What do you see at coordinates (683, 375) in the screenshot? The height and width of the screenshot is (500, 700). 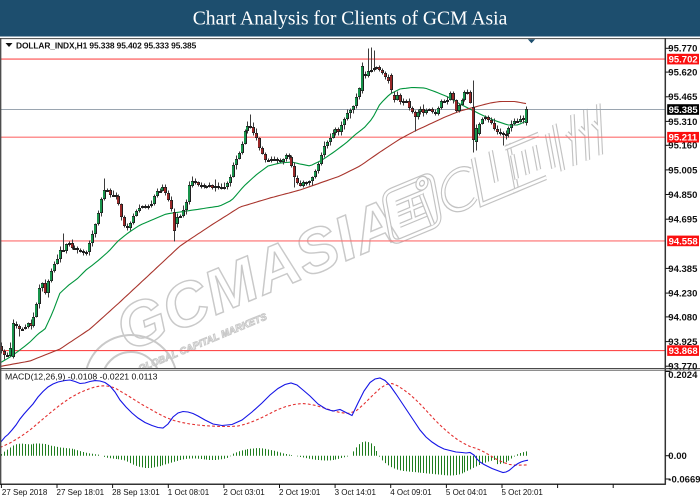 I see `svg-text: 0.2024` at bounding box center [683, 375].